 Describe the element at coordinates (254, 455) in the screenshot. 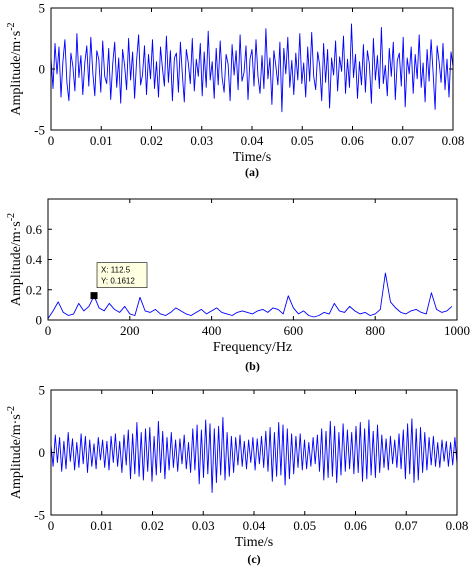

I see `signal-line-c` at that location.